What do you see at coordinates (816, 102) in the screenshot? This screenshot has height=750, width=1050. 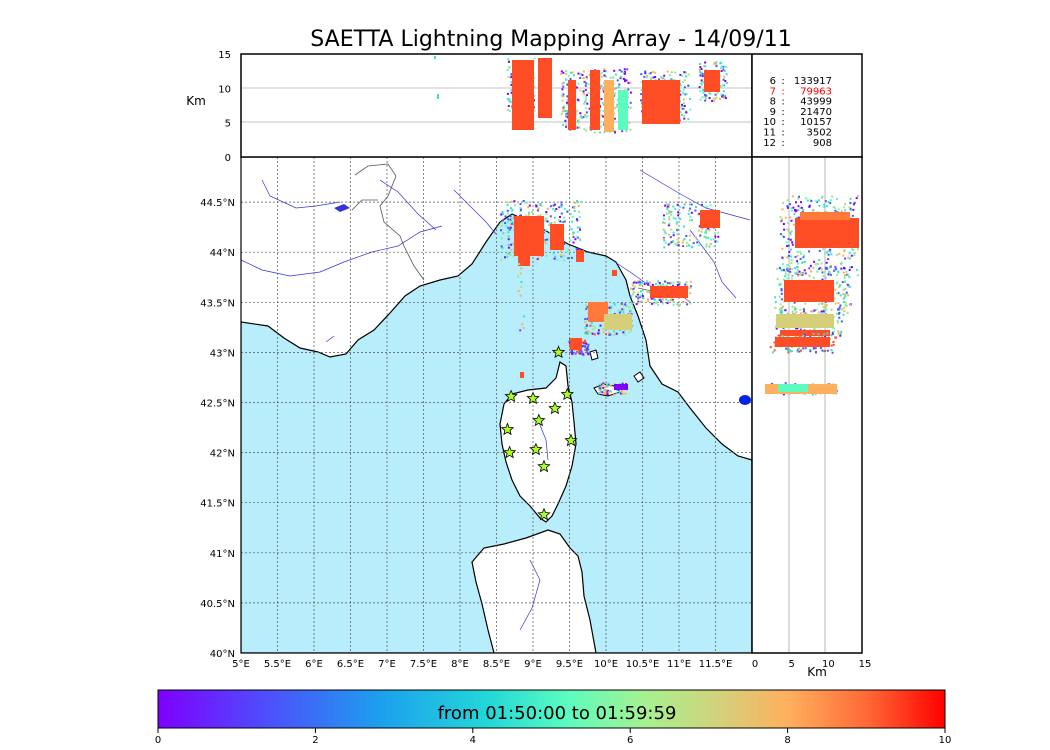 I see `count-value: 43999` at bounding box center [816, 102].